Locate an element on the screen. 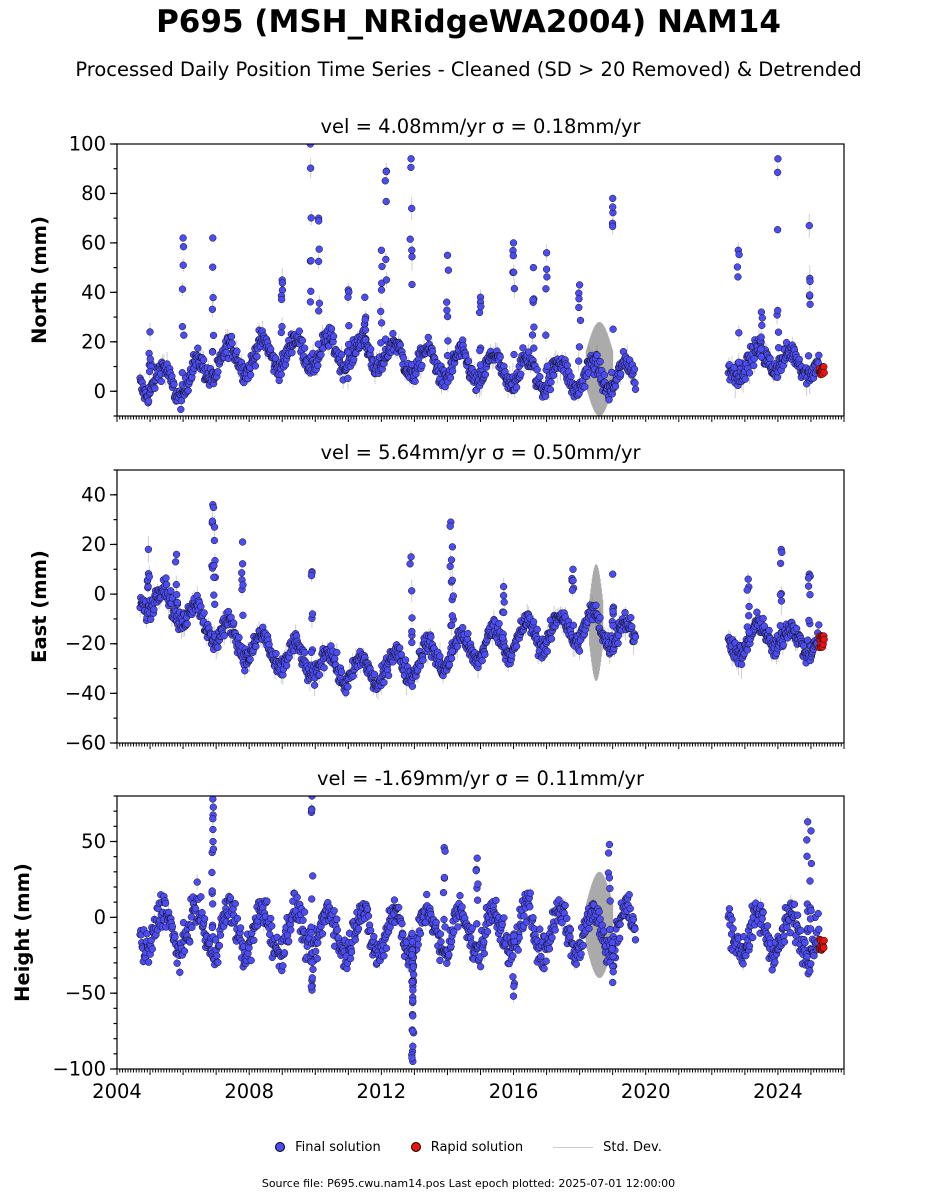 The image size is (937, 1200). y-tick-label: 0 is located at coordinates (100, 391).